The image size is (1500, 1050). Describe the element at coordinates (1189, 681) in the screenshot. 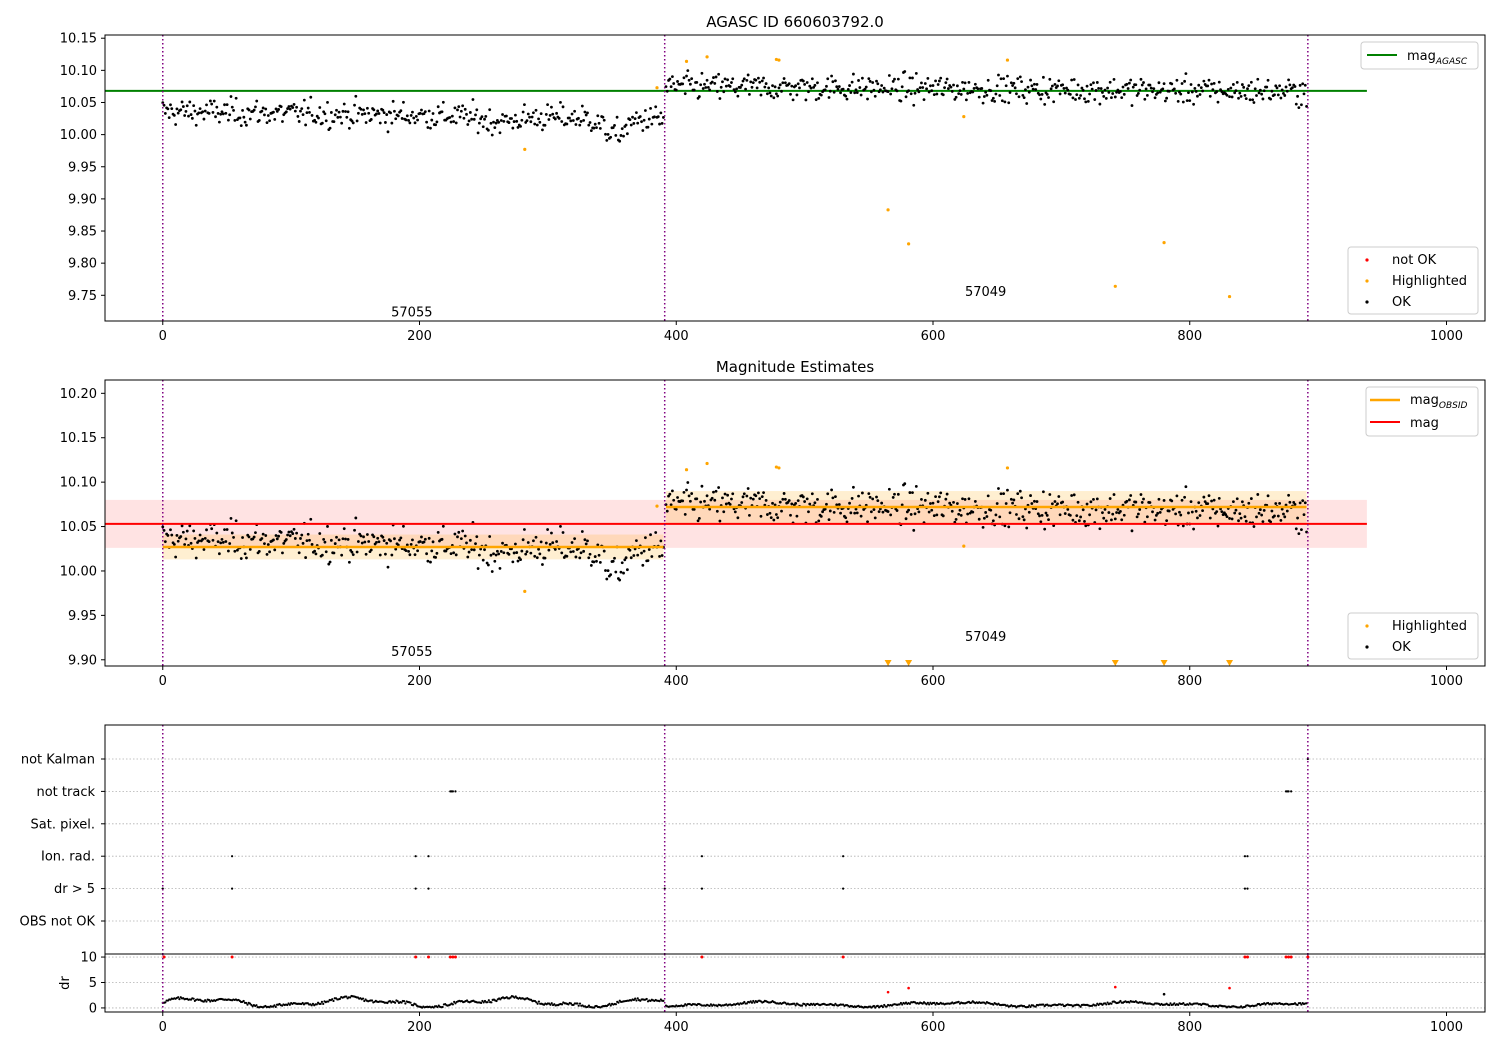

I see `x-tick-label: 800` at that location.